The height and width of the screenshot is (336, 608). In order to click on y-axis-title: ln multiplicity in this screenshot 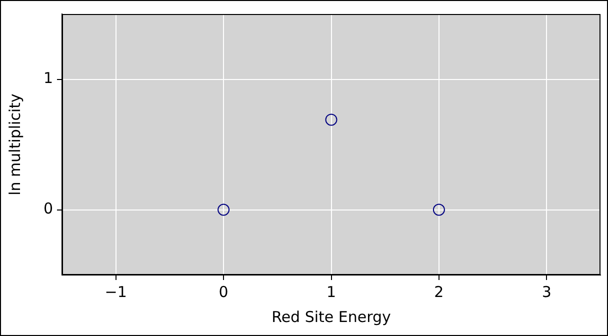, I will do `click(15, 144)`.